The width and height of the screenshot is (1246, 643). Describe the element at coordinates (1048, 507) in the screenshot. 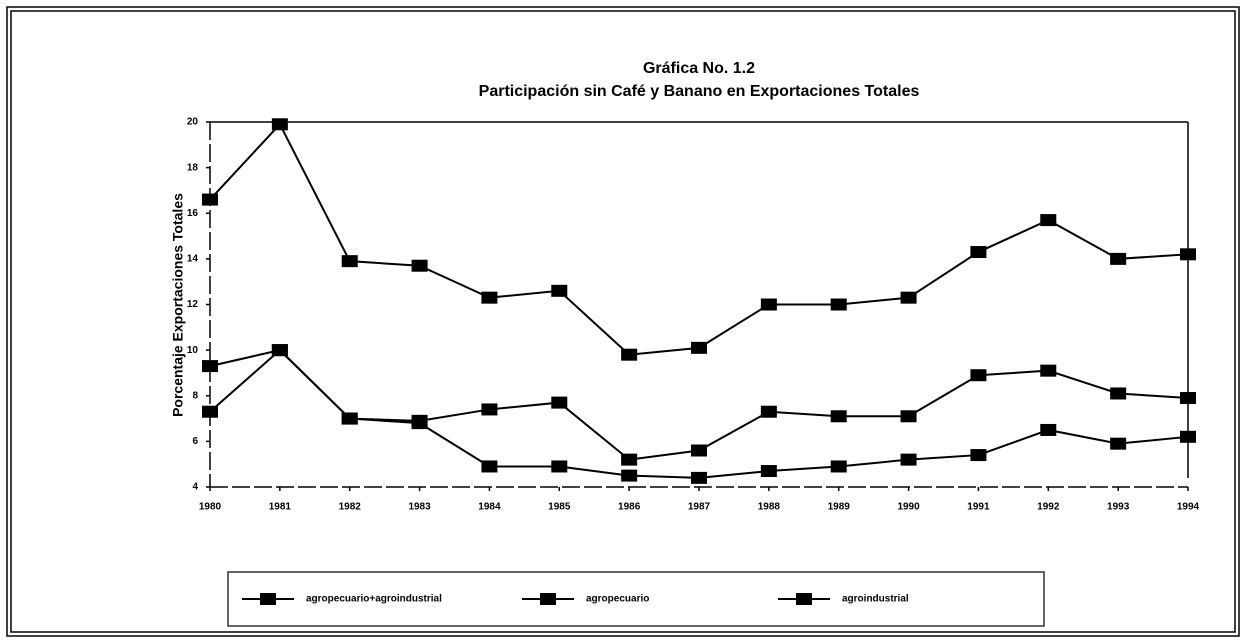

I see `x-tick-label: 1992` at that location.